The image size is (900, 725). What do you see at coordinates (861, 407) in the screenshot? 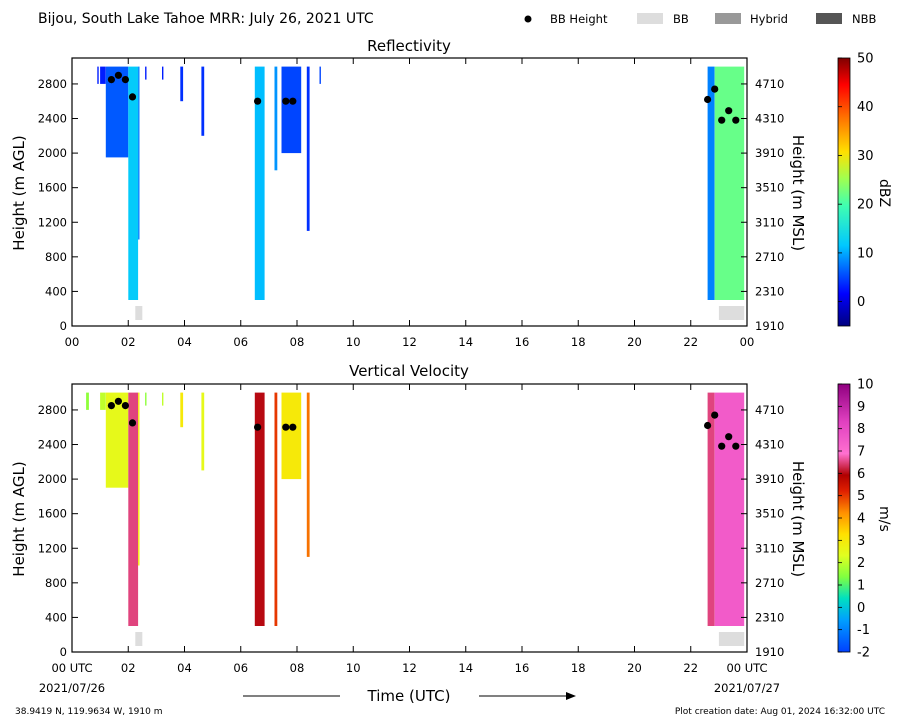
I see `colorbar-tick-label: 9` at bounding box center [861, 407].